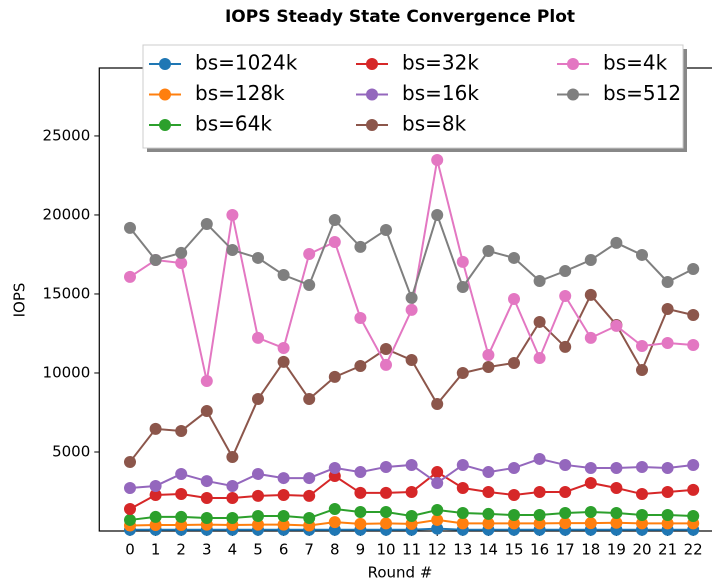 This screenshot has width=712, height=585. Describe the element at coordinates (437, 550) in the screenshot. I see `x-tick-label: 12` at that location.